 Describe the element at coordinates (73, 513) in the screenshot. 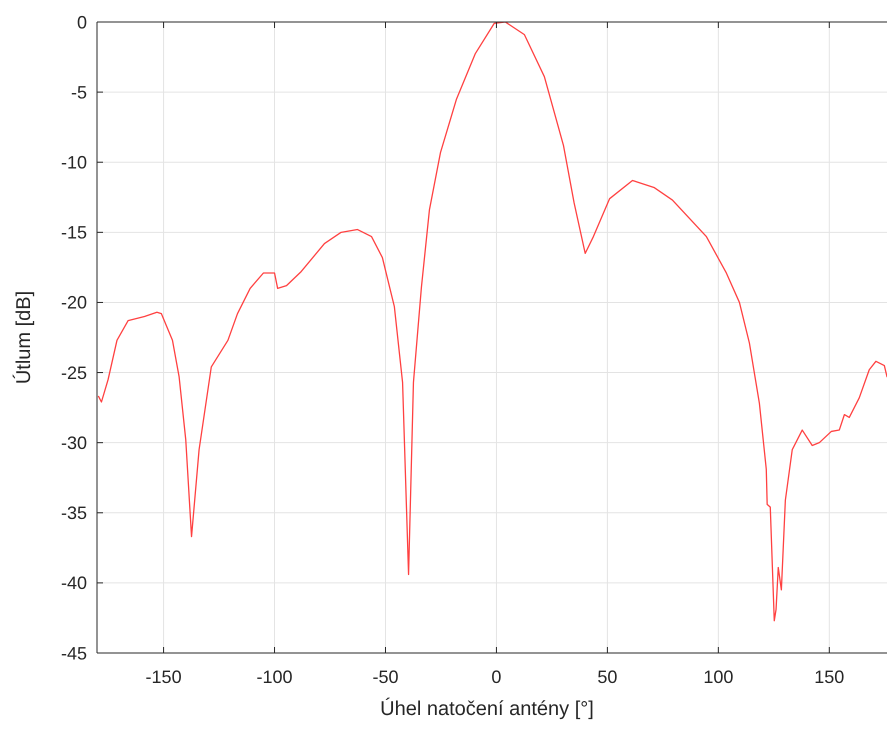

I see `y-tick-label: -35` at that location.